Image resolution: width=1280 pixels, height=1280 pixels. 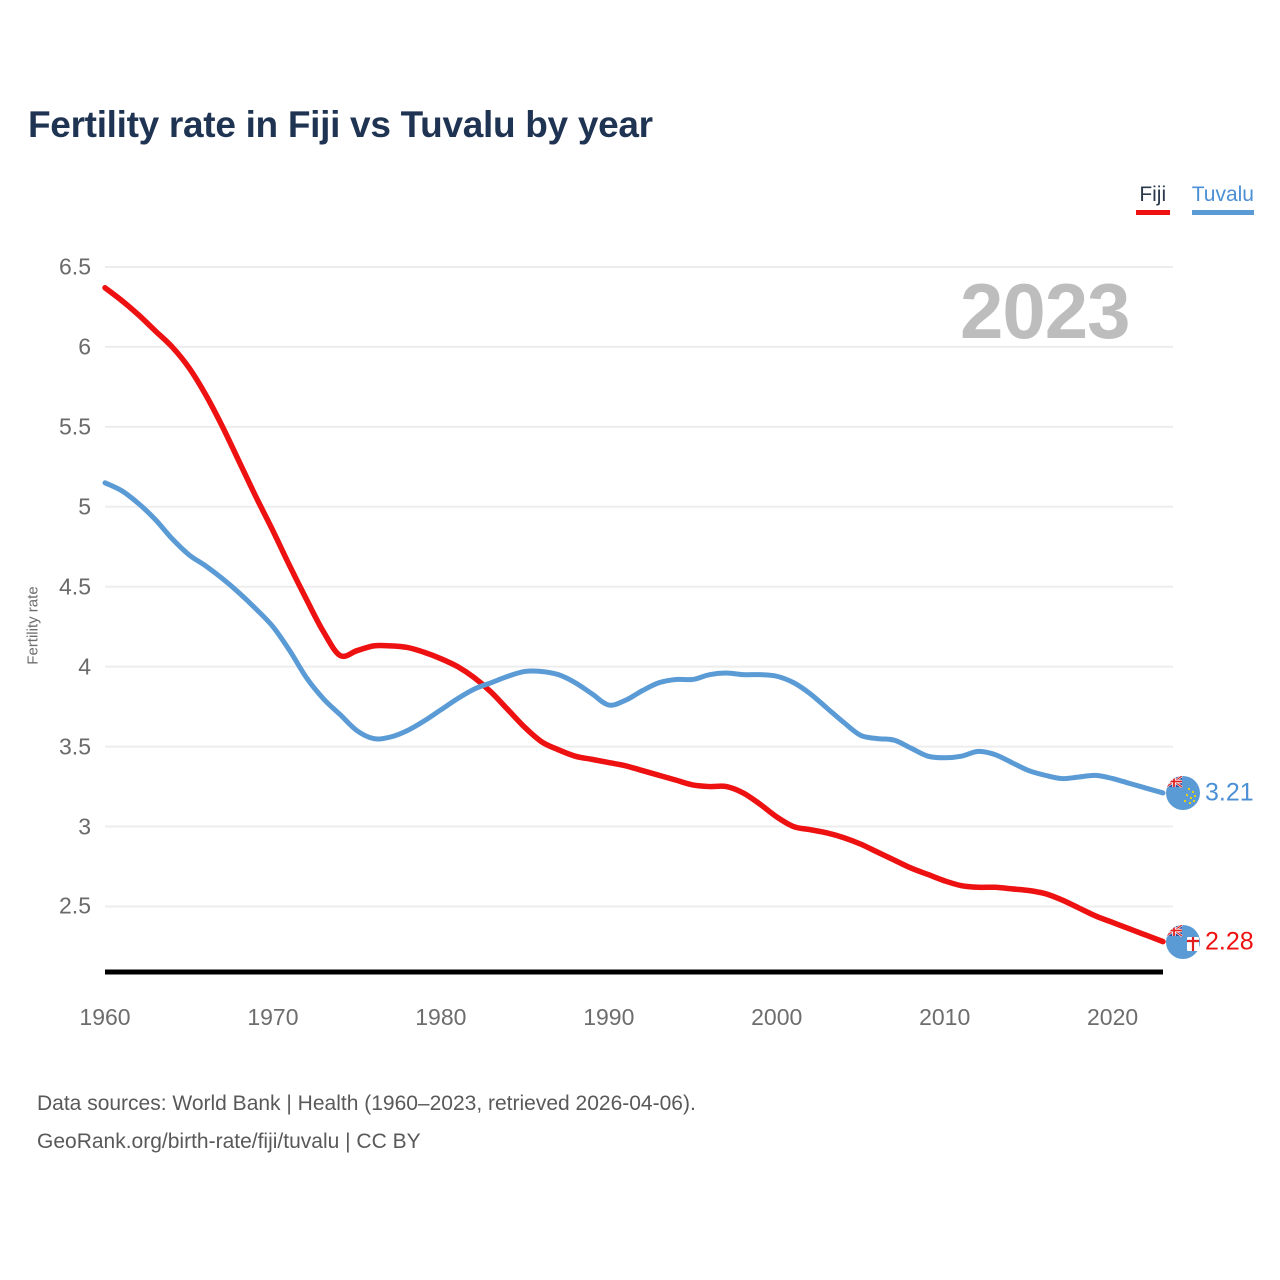 I want to click on y-tick-label: 2.5, so click(x=75, y=905).